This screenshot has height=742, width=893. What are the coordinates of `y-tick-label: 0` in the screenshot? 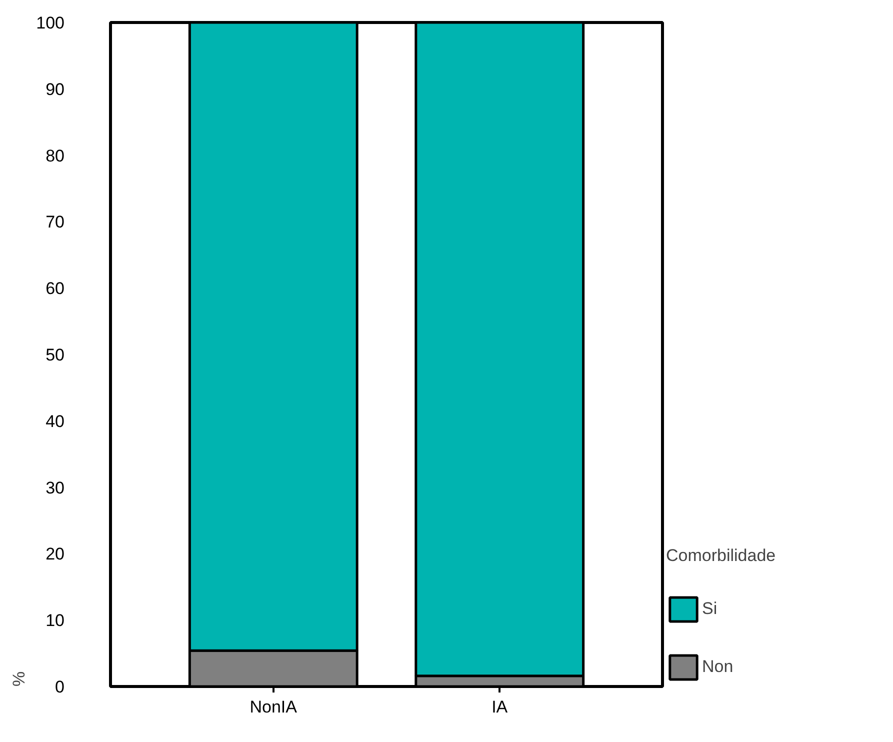 It's located at (60, 687).